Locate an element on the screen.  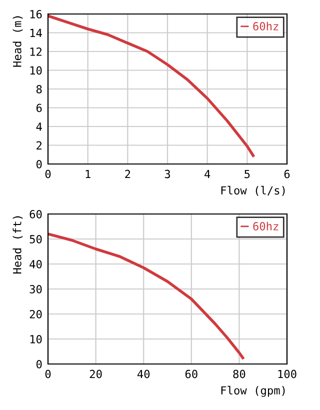
x-tick-label: 1 is located at coordinates (88, 174).